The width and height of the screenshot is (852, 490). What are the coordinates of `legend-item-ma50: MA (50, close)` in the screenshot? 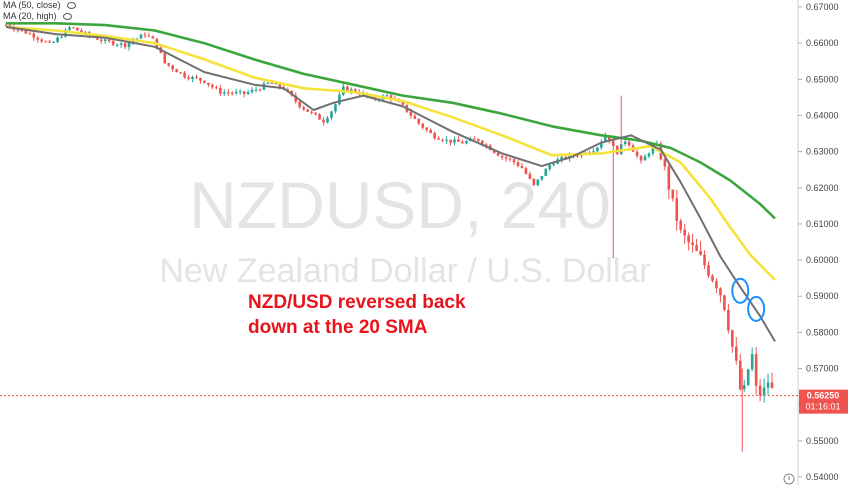 It's located at (39, 5).